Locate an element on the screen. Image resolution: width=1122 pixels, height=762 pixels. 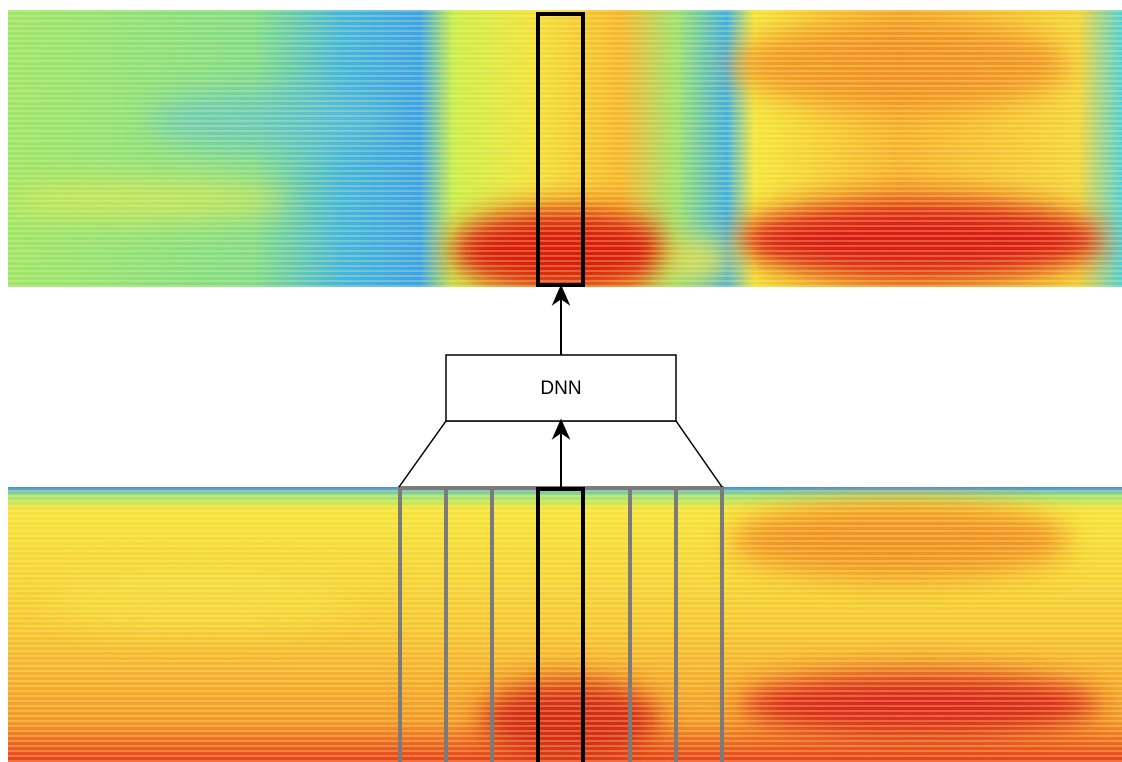
output-frame is located at coordinates (560, 149).